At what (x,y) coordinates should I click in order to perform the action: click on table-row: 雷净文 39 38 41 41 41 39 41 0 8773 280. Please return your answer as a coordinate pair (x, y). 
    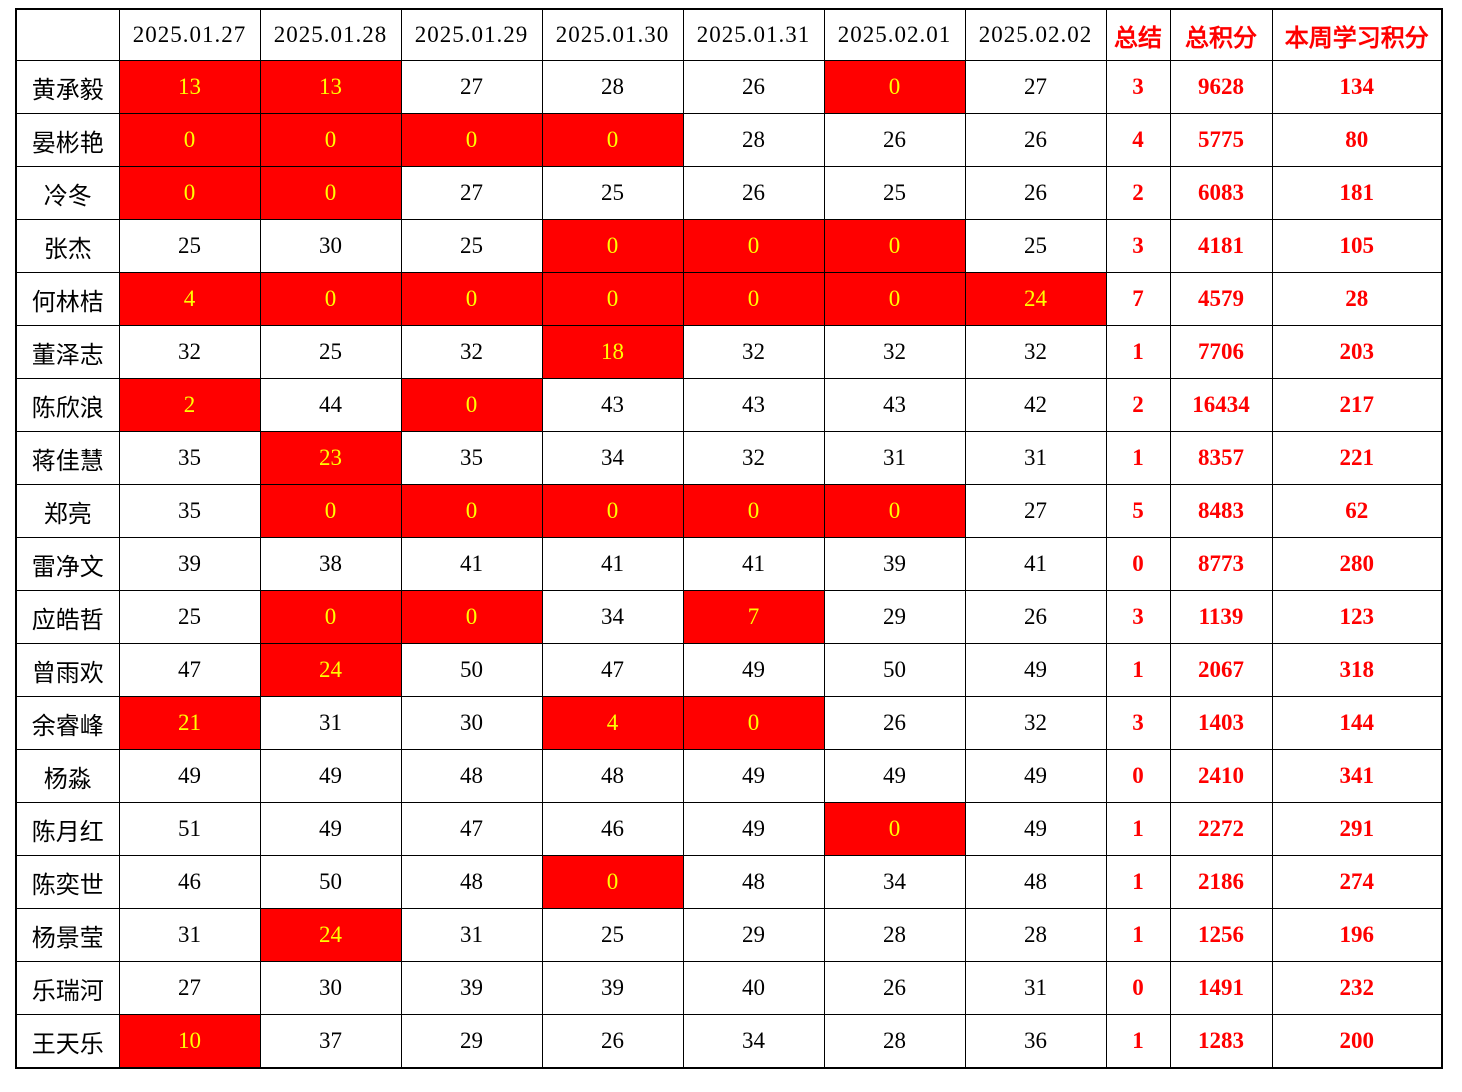
    Looking at the image, I should click on (729, 564).